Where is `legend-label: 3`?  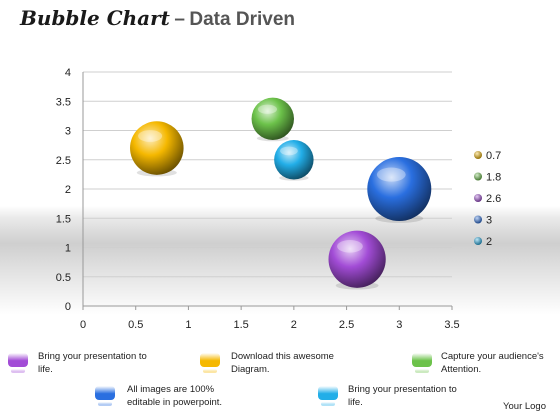 legend-label: 3 is located at coordinates (489, 221).